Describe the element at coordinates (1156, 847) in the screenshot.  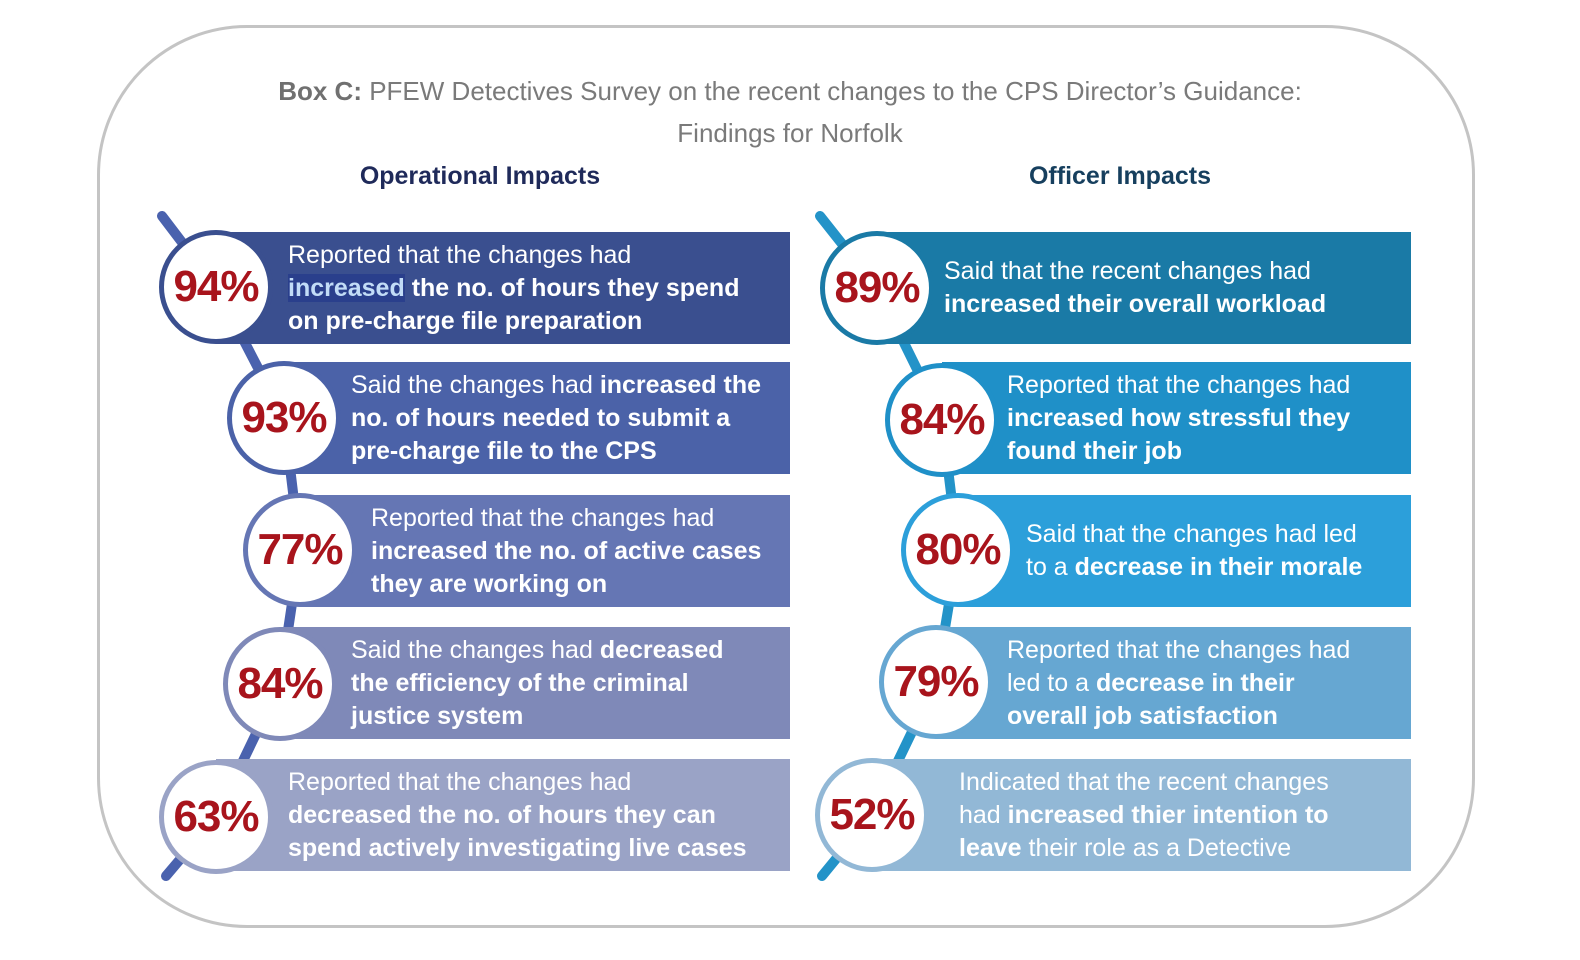
I see `description-text: their role as a Detective` at that location.